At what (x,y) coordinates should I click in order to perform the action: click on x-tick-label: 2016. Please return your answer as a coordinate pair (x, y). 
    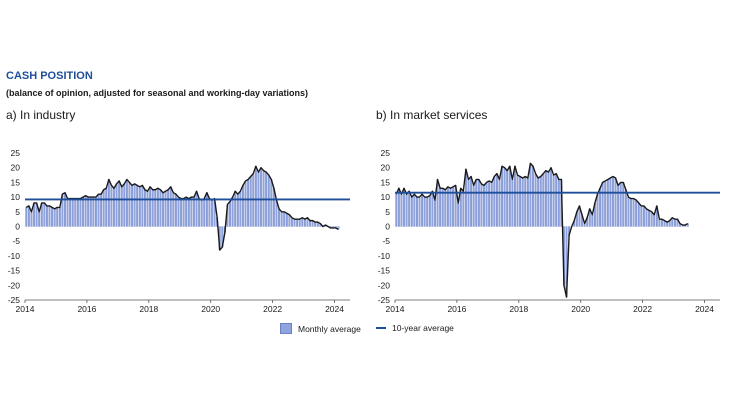
    Looking at the image, I should click on (456, 309).